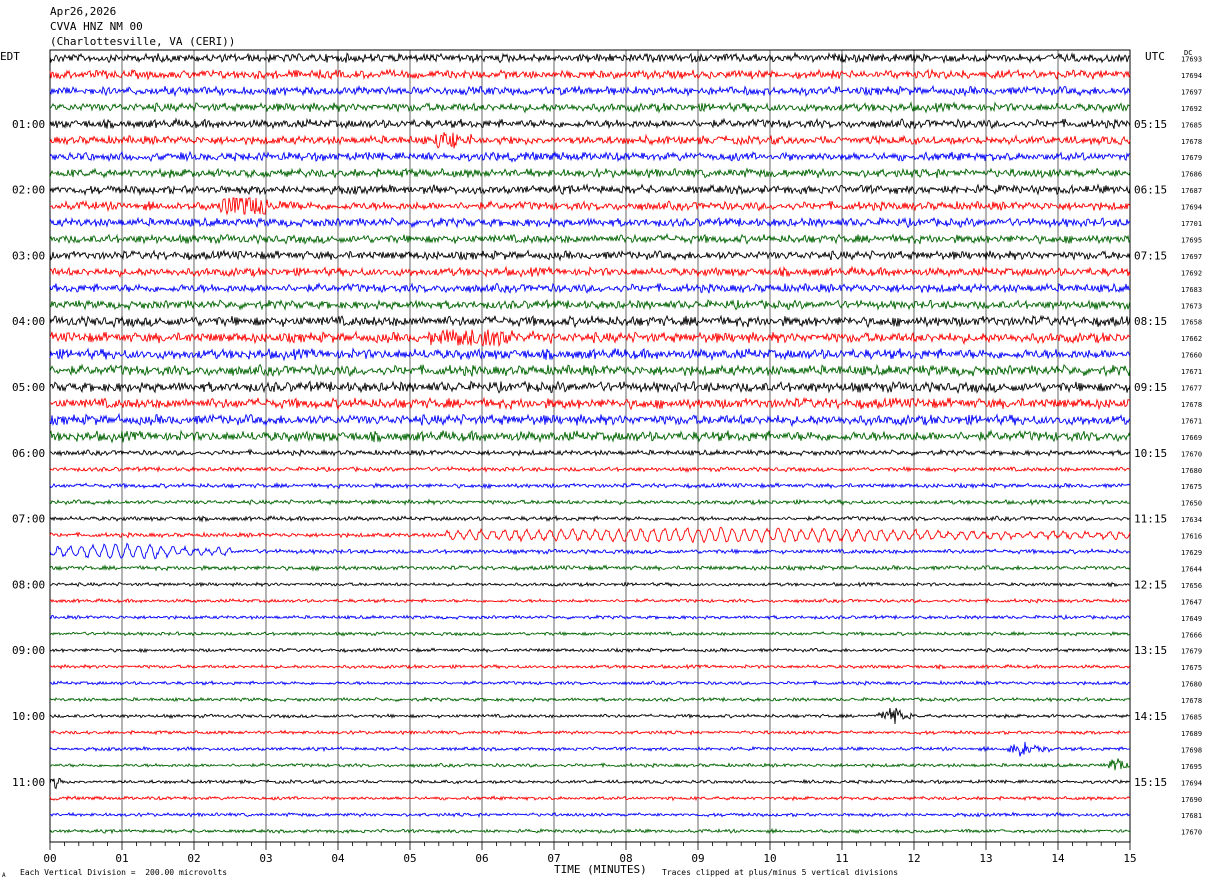 The height and width of the screenshot is (886, 1210). I want to click on x-tick-label: 05, so click(409, 858).